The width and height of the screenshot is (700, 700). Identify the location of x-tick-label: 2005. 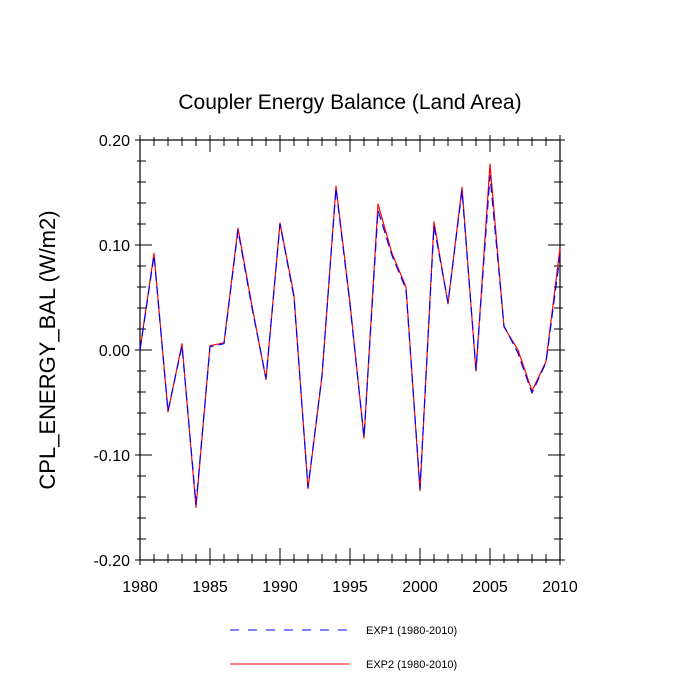
(490, 587).